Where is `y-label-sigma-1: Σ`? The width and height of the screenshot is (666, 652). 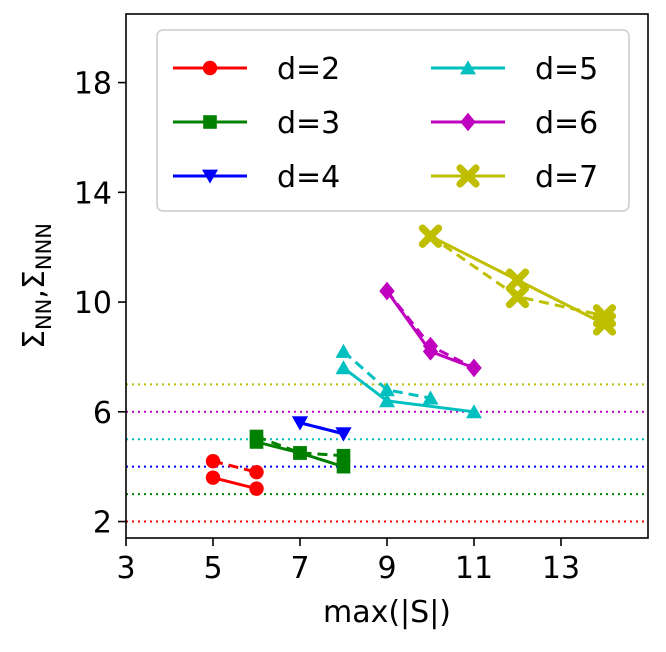
y-label-sigma-1: Σ is located at coordinates (34, 339).